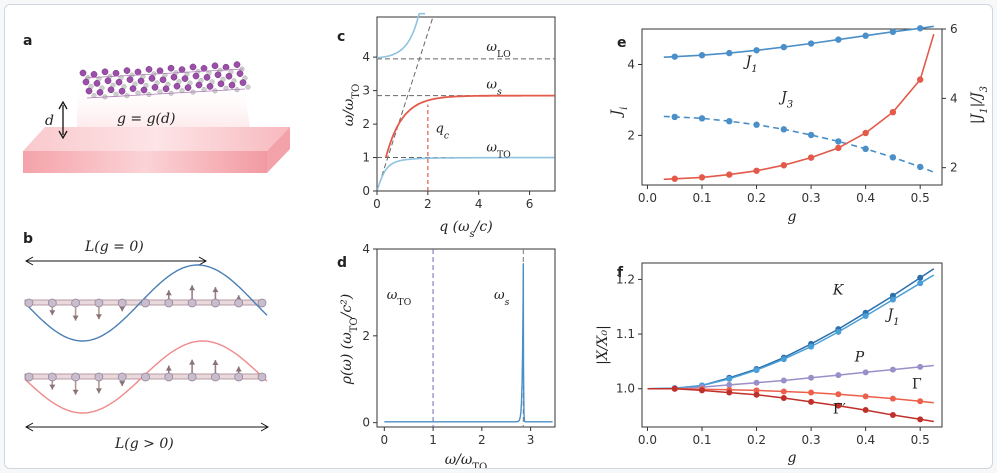 The image size is (997, 473). I want to click on spin-wave, so click(146, 303).